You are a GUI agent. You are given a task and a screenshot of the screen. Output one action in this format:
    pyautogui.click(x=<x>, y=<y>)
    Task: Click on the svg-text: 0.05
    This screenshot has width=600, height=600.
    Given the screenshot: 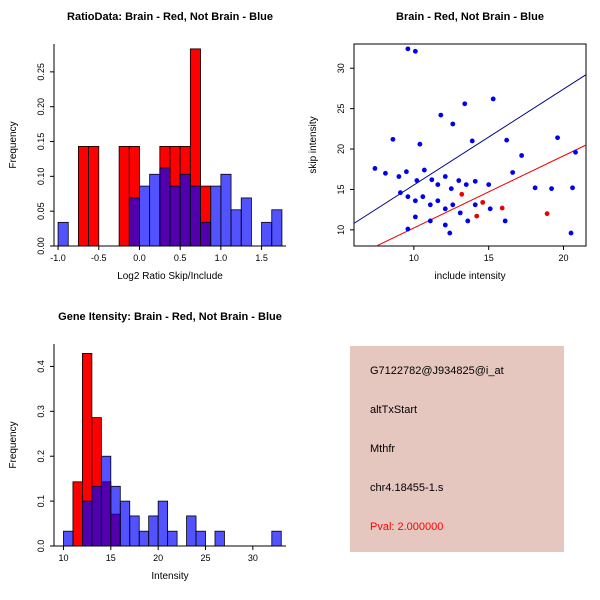 What is the action you would take?
    pyautogui.click(x=41, y=211)
    